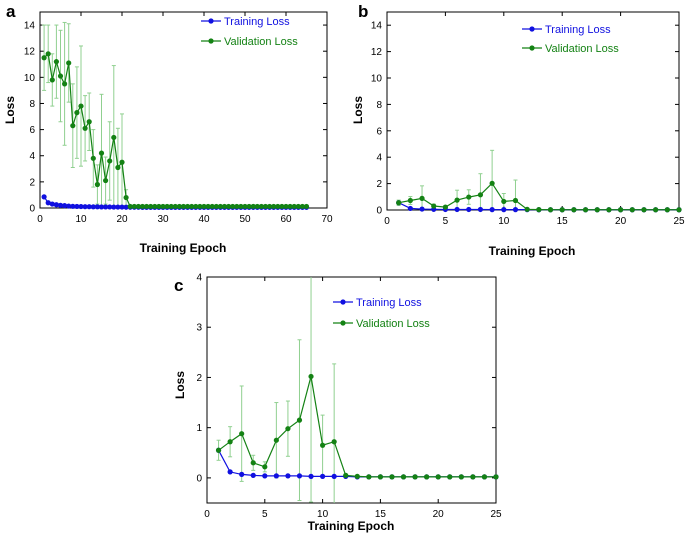  I want to click on y-tick-label: 4, so click(199, 278).